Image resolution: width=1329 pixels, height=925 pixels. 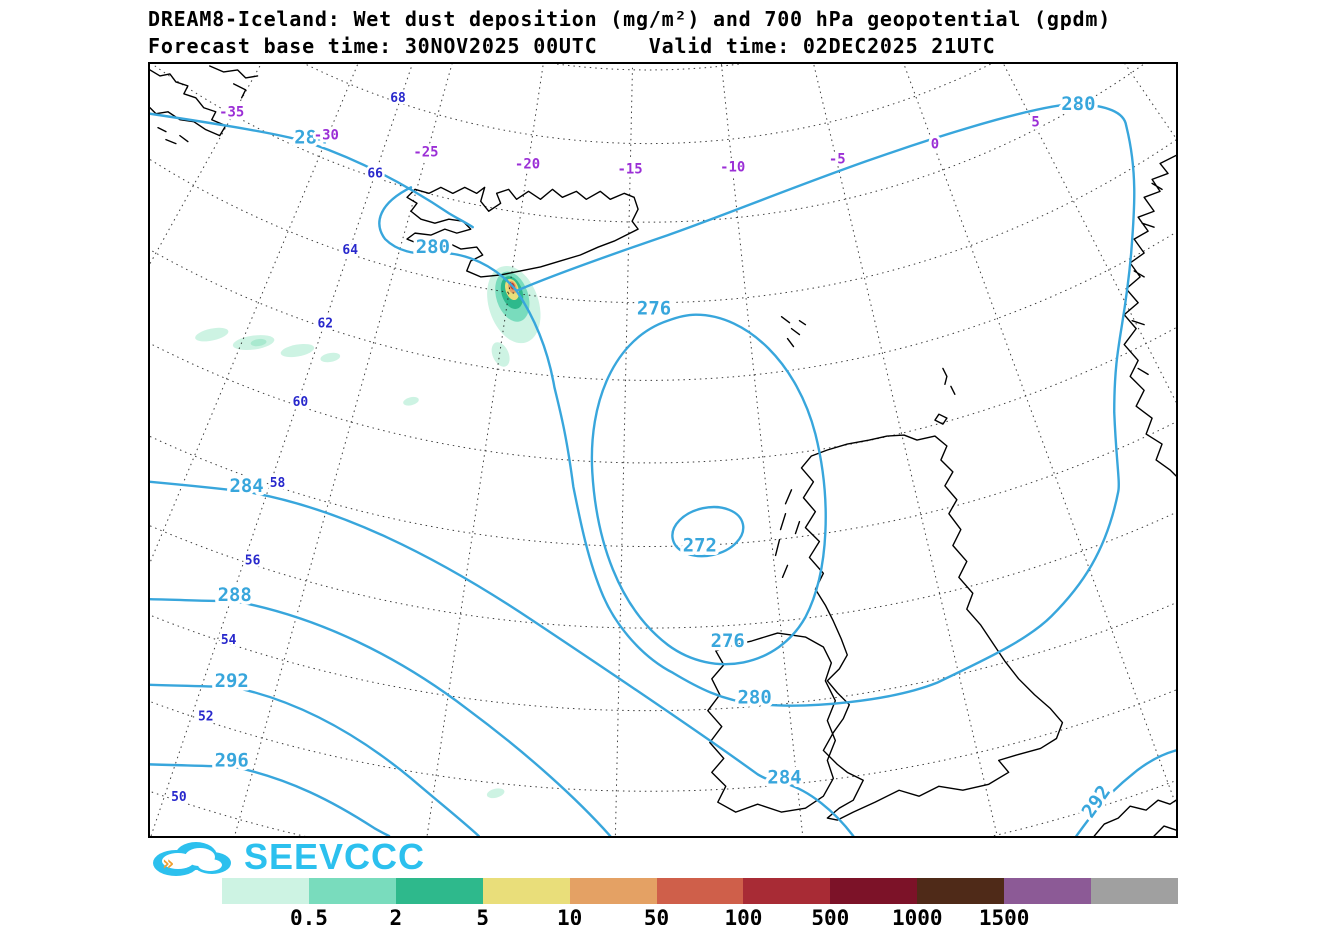 What do you see at coordinates (483, 915) in the screenshot?
I see `colorbar-tick-label: 5` at bounding box center [483, 915].